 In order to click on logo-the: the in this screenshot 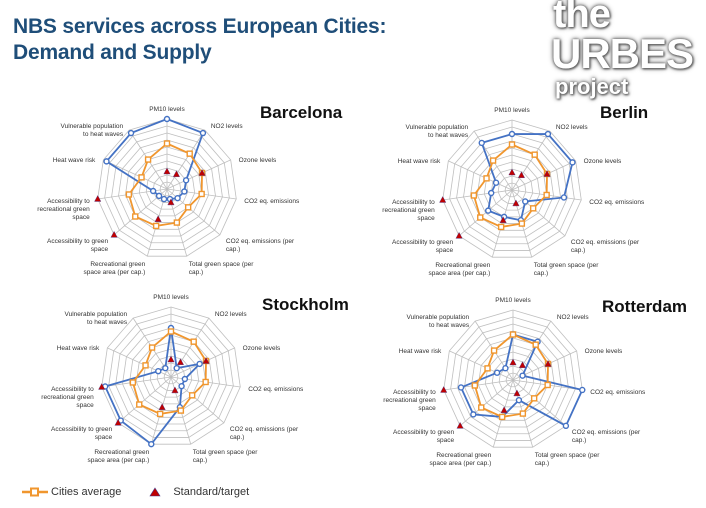, I will do `click(582, 18)`.